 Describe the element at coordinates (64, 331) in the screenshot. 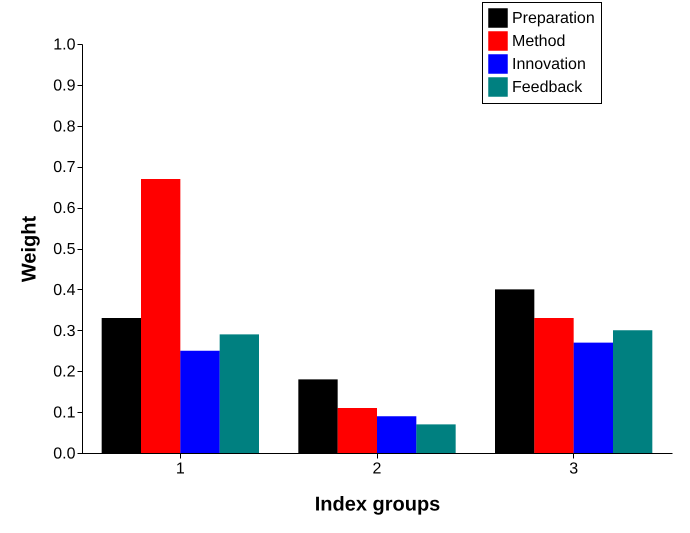

I see `y-tick-label: 0.3` at that location.